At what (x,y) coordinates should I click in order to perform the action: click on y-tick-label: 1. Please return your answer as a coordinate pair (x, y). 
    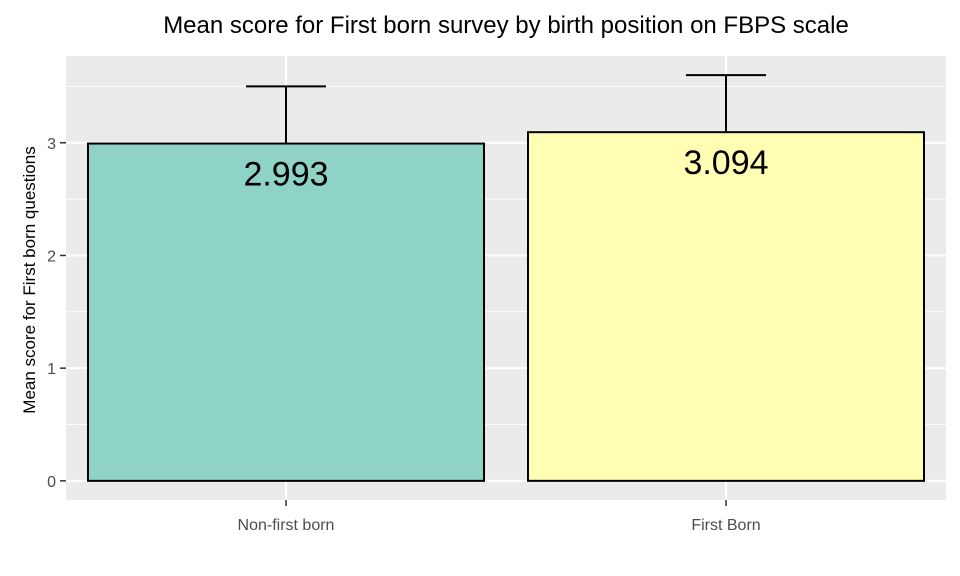
    Looking at the image, I should click on (51, 369).